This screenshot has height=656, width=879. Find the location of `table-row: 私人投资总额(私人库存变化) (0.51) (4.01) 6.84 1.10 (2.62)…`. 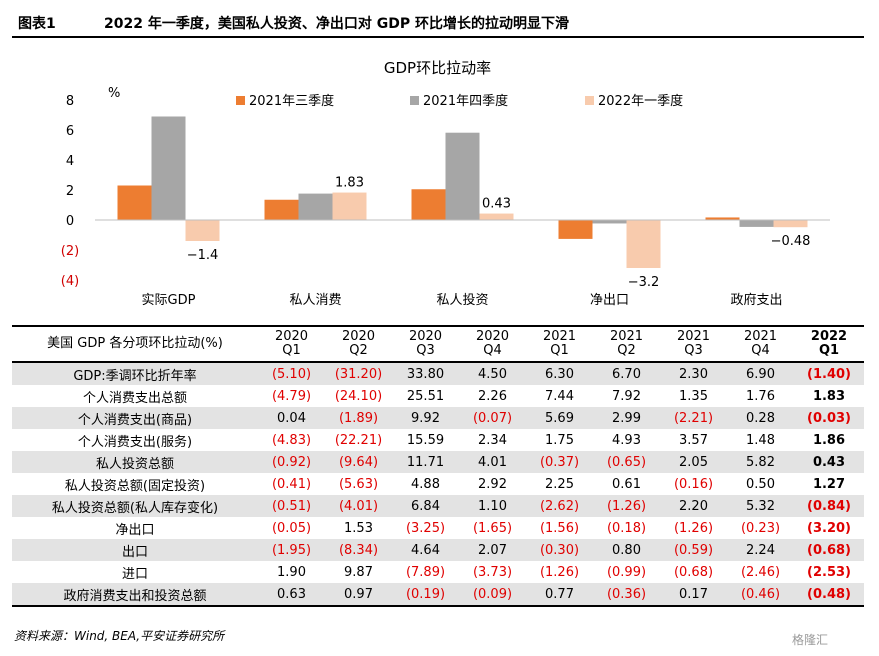

table-row: 私人投资总额(私人库存变化) (0.51) (4.01) 6.84 1.10 (2.62)… is located at coordinates (438, 506).